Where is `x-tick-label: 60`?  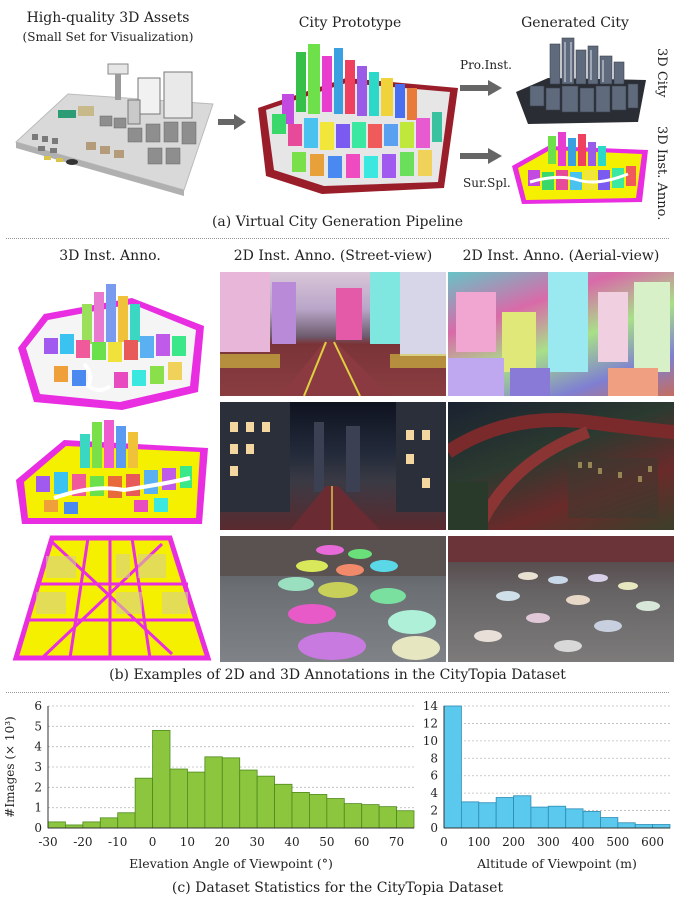 x-tick-label: 60 is located at coordinates (361, 842).